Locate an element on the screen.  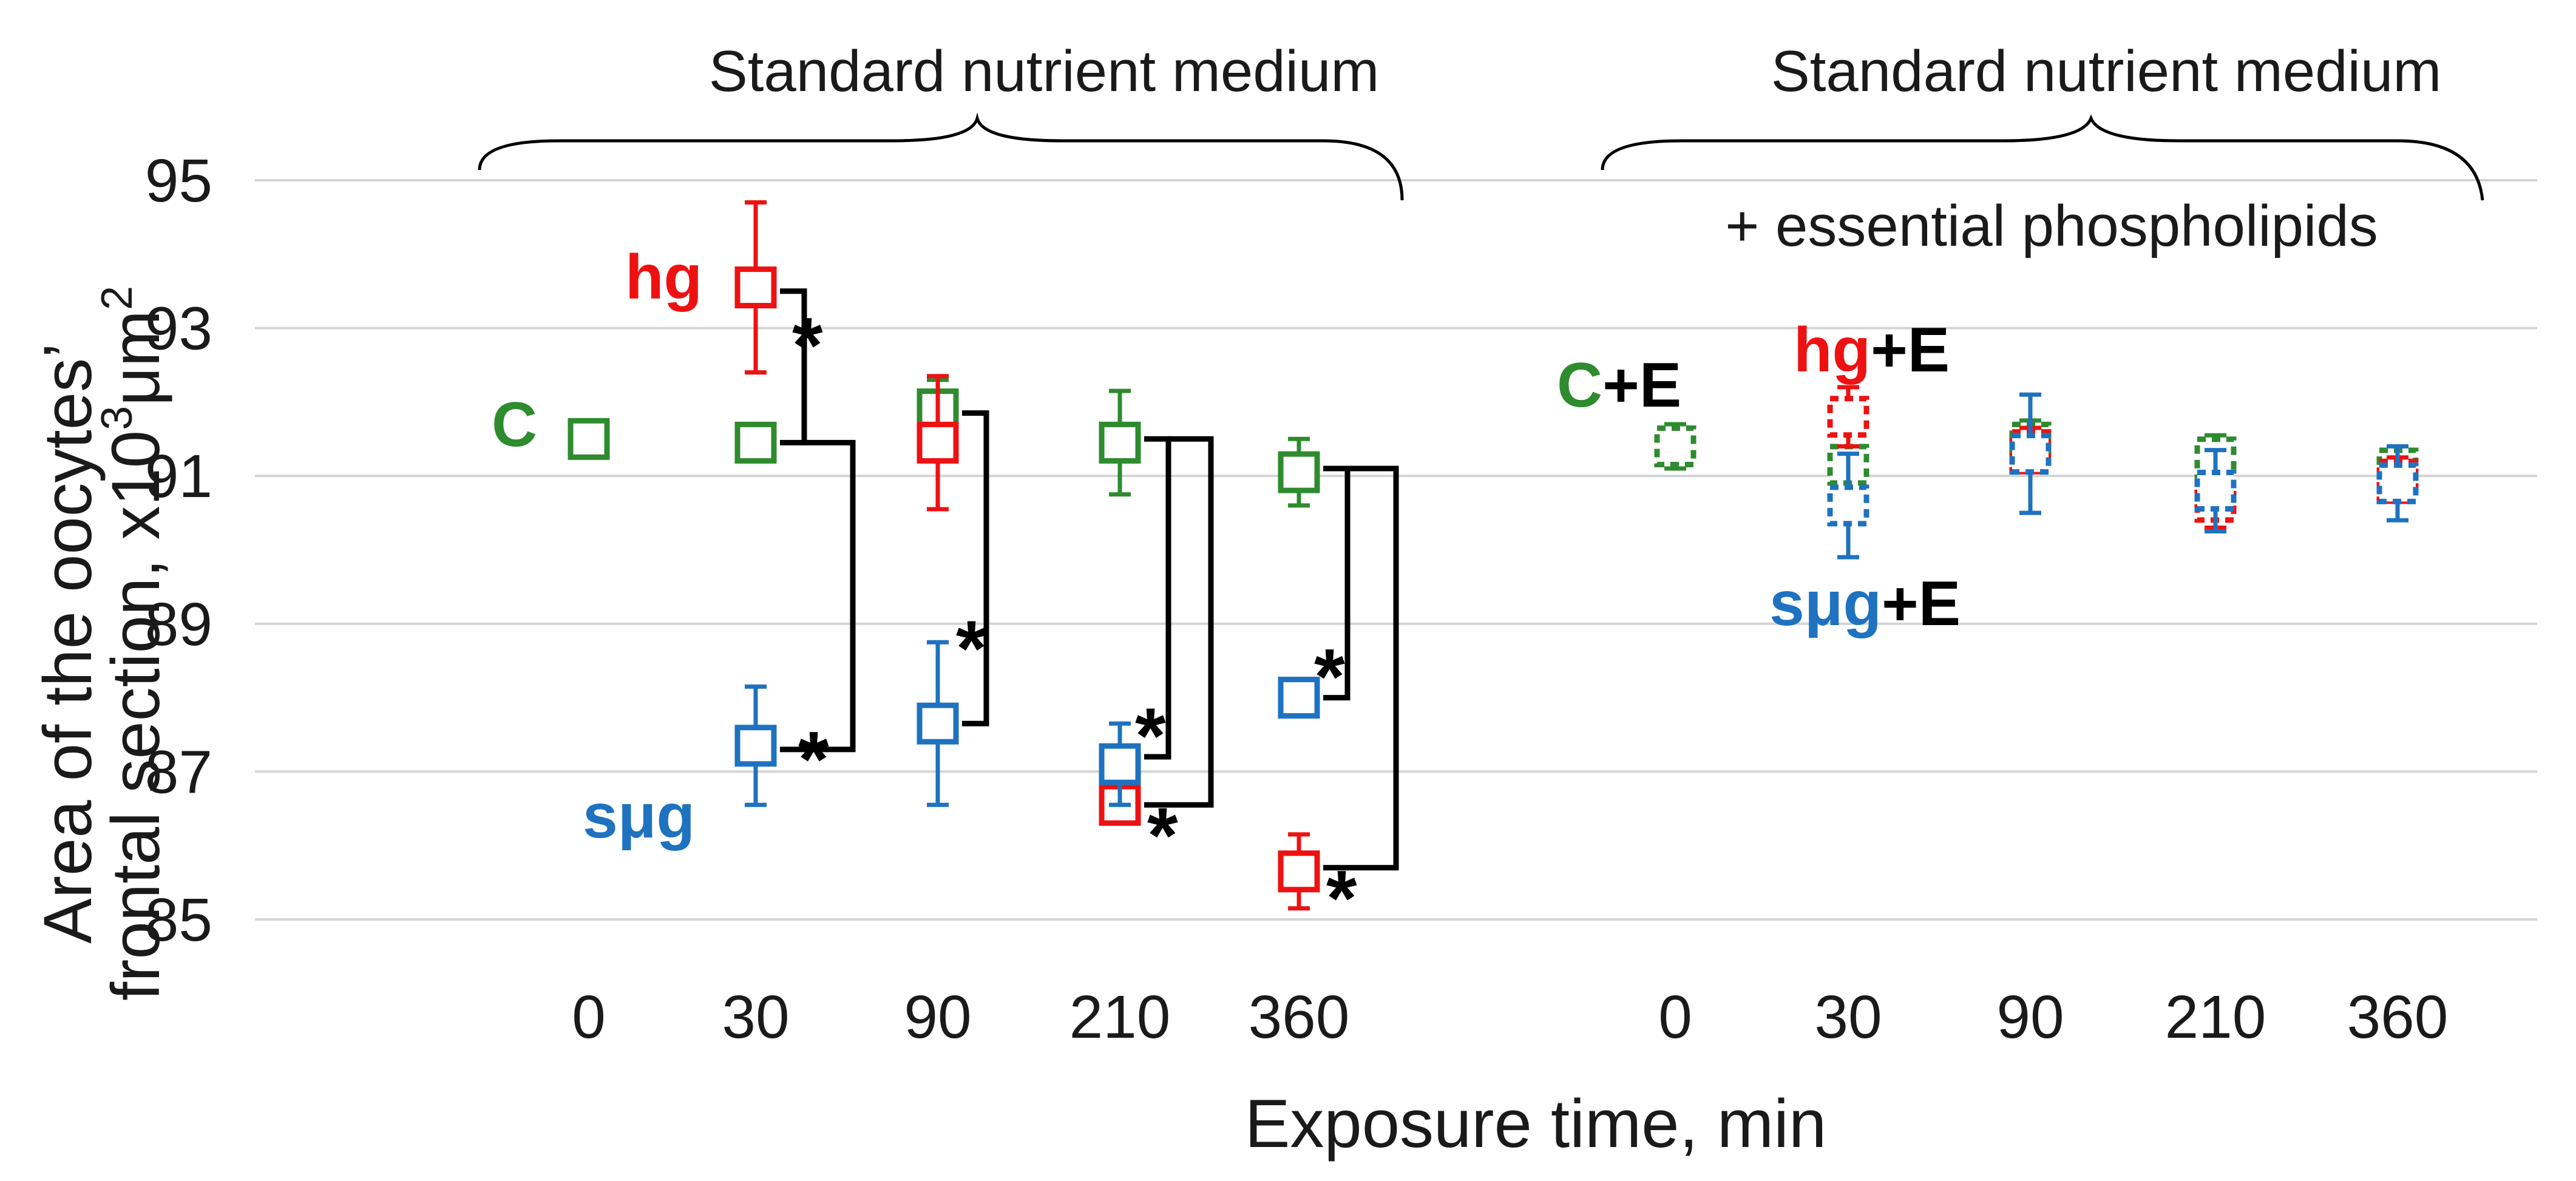
marker-C-360-panel1 is located at coordinates (1299, 472).